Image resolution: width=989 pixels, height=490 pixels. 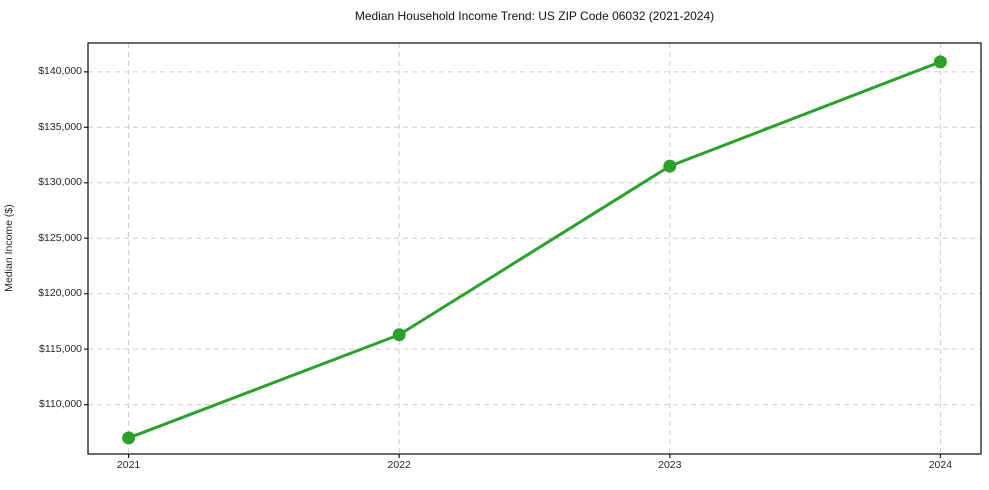 I want to click on y-tick-label: $135,000, so click(x=60, y=126).